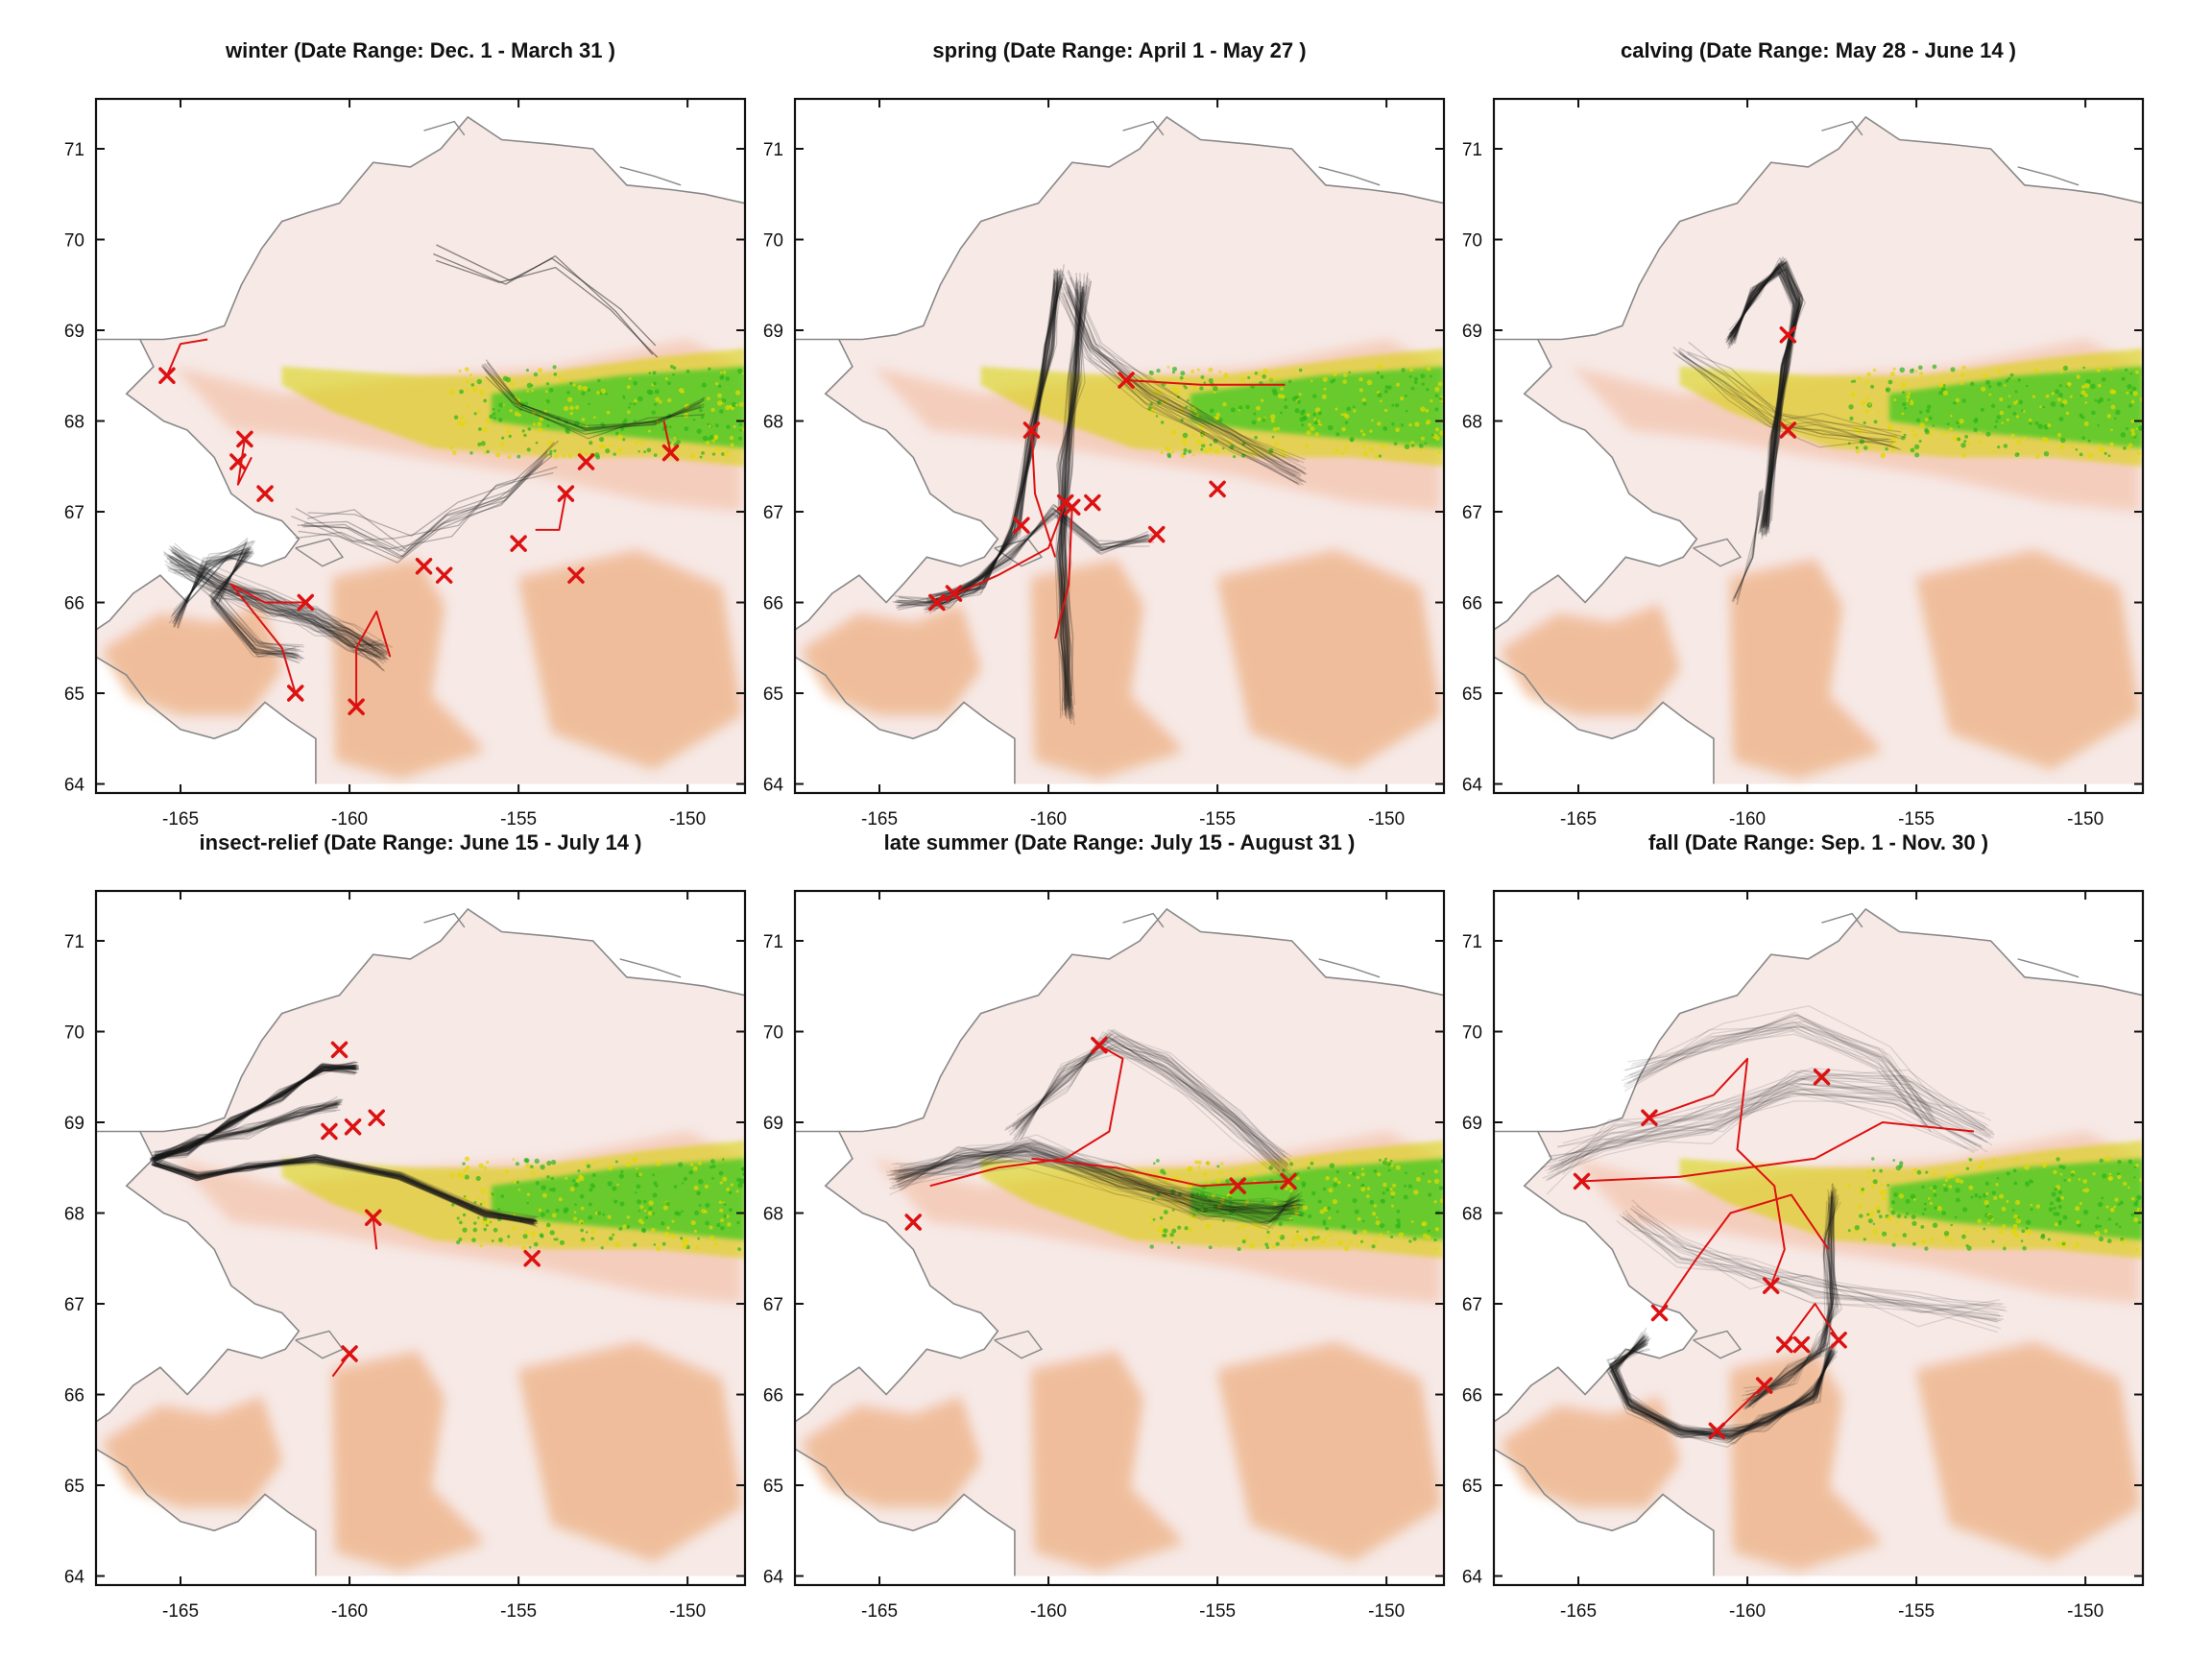  Describe the element at coordinates (420, 50) in the screenshot. I see `panel-title: winter (Date Range: Dec. 1 - March 31 )` at that location.